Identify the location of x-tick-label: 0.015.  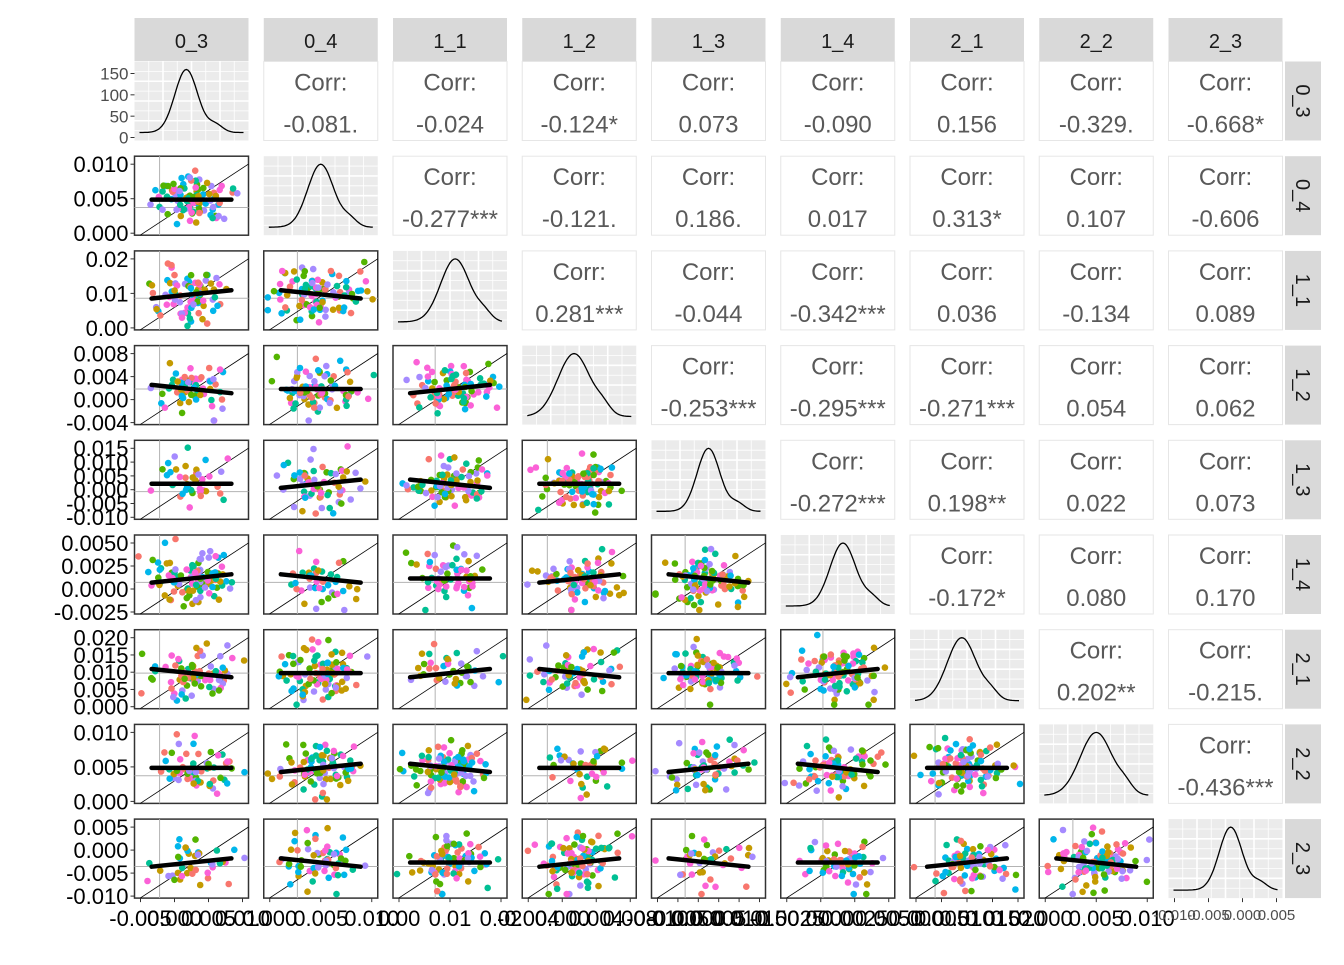
(759, 918).